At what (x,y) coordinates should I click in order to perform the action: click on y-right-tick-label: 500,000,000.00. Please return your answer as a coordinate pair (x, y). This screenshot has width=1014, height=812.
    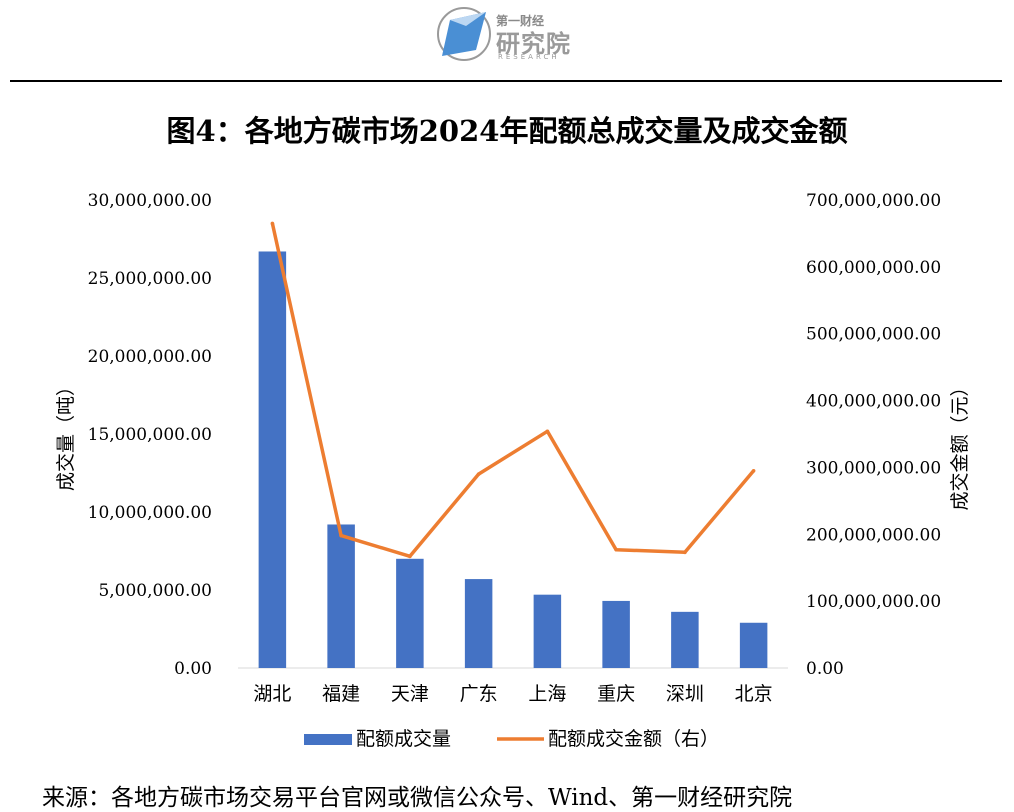
    Looking at the image, I should click on (873, 335).